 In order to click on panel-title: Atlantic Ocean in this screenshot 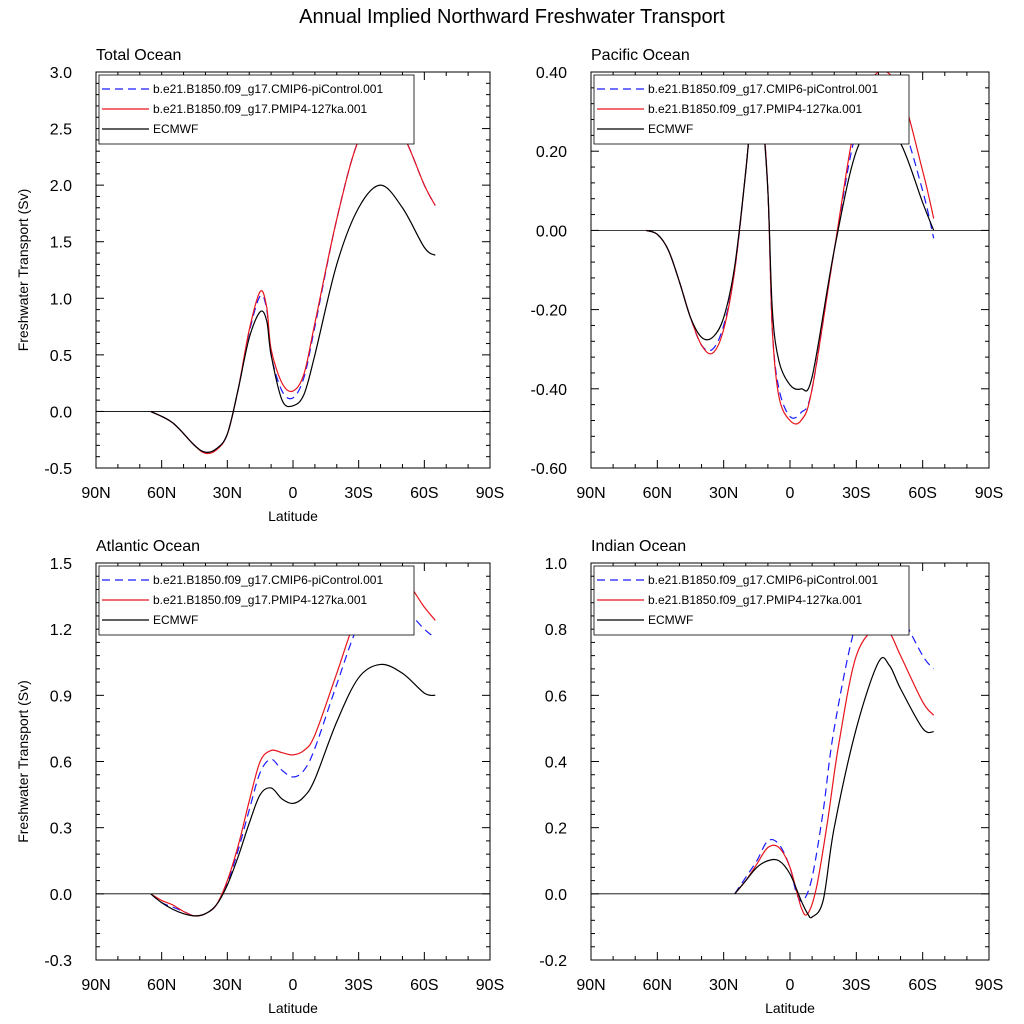, I will do `click(148, 546)`.